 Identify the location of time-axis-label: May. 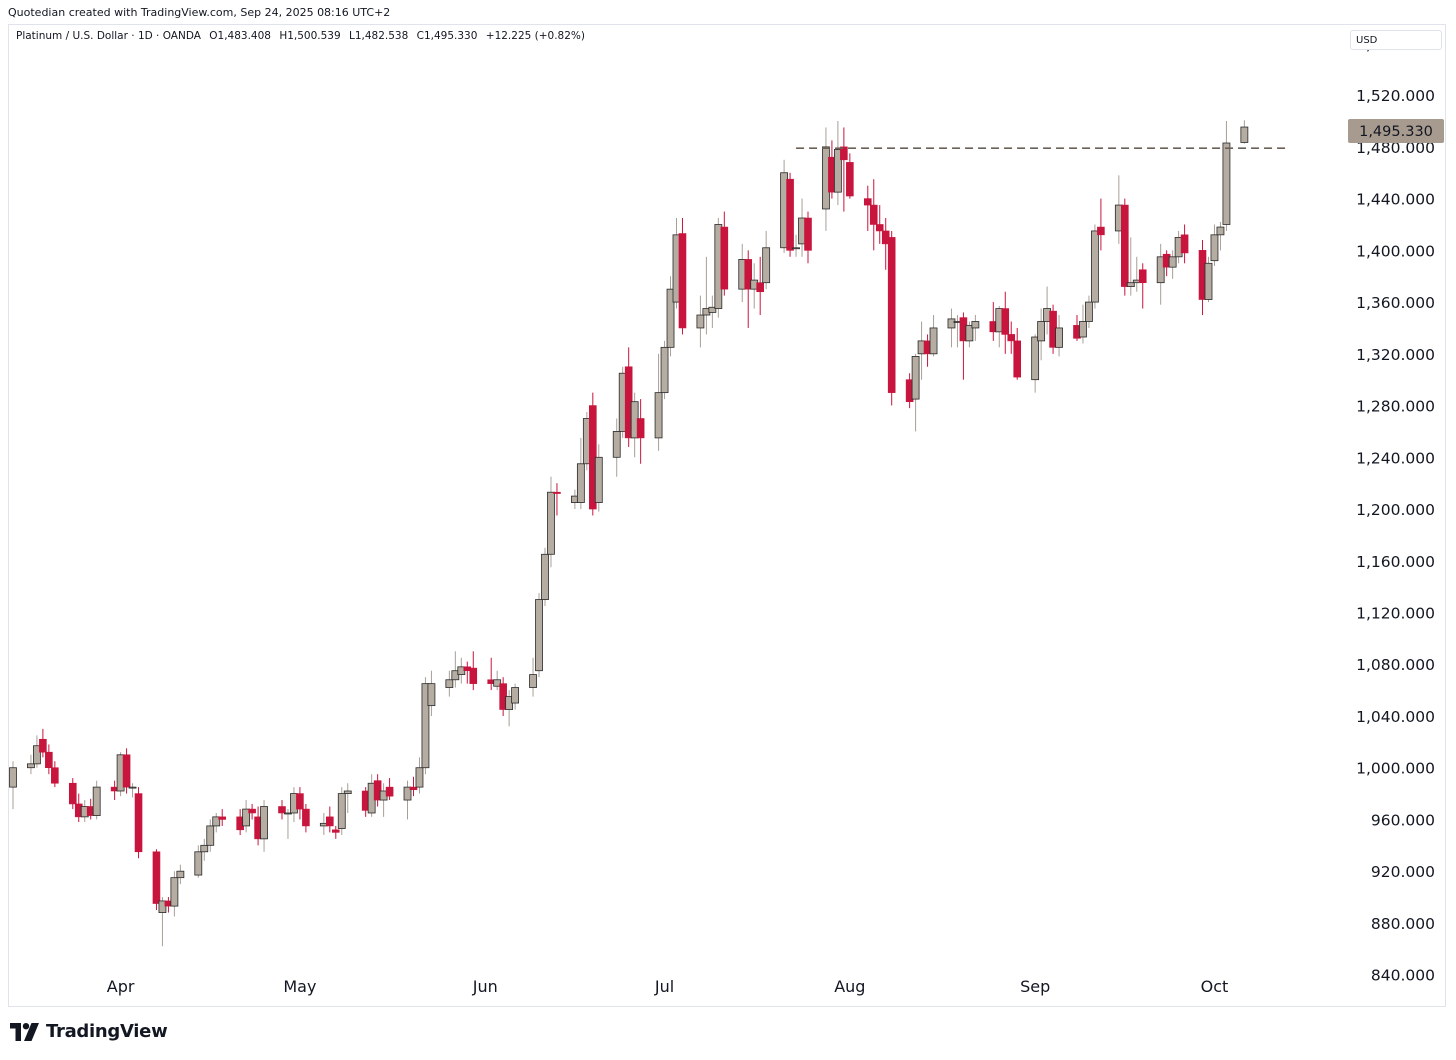
(299, 986).